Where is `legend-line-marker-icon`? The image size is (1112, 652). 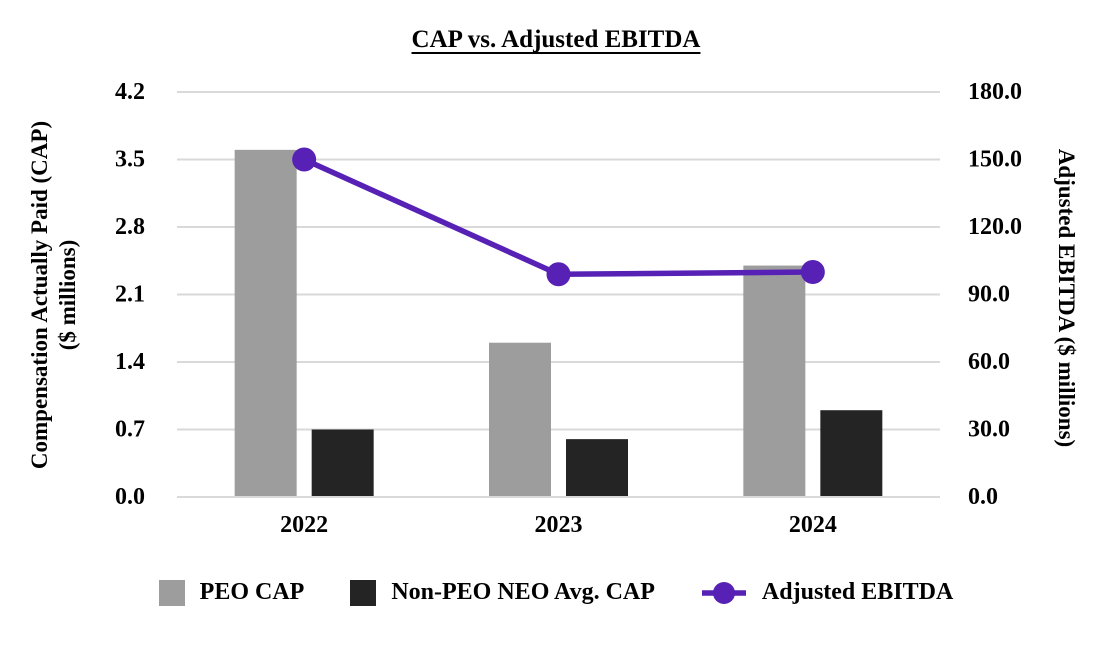
legend-line-marker-icon is located at coordinates (723, 592).